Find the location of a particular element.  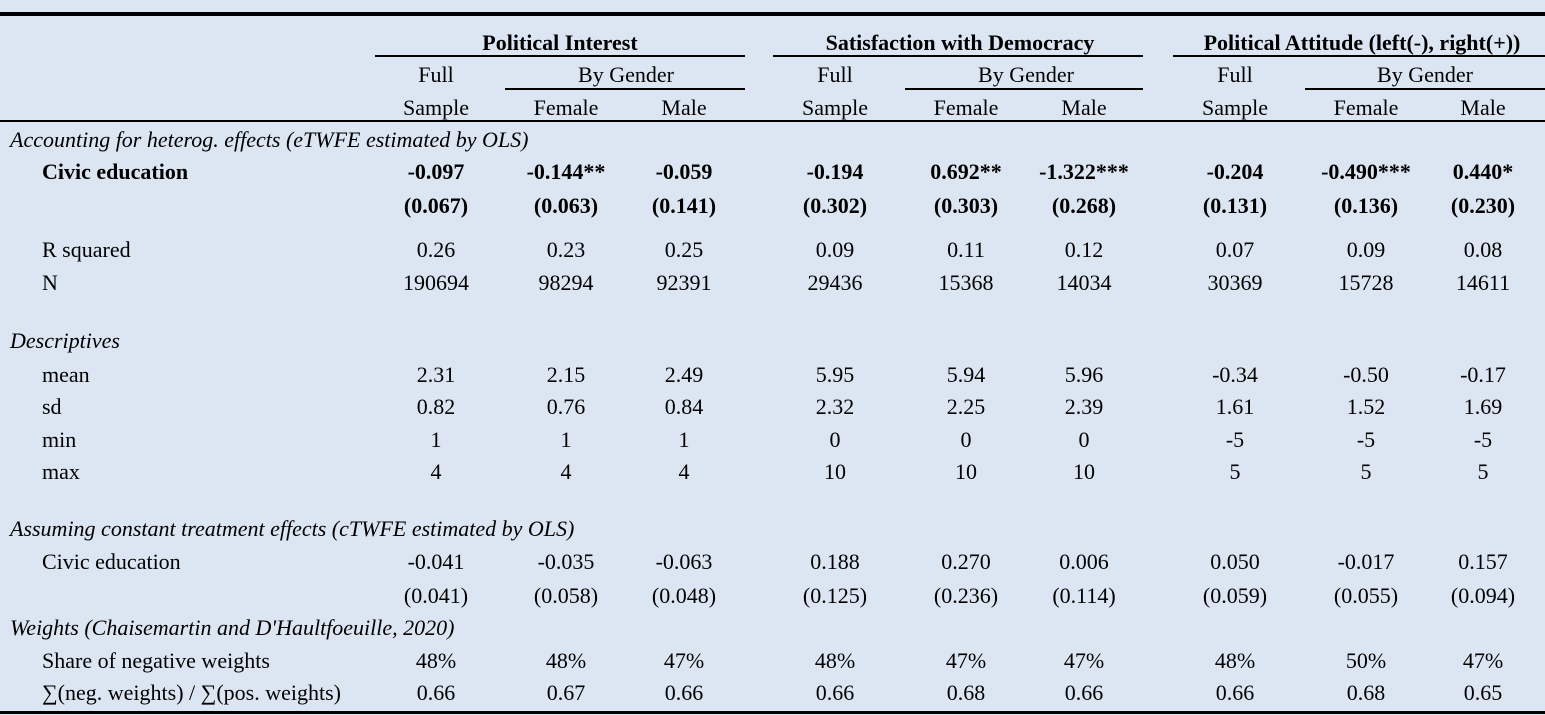

section-header: Descriptives is located at coordinates (65, 340).